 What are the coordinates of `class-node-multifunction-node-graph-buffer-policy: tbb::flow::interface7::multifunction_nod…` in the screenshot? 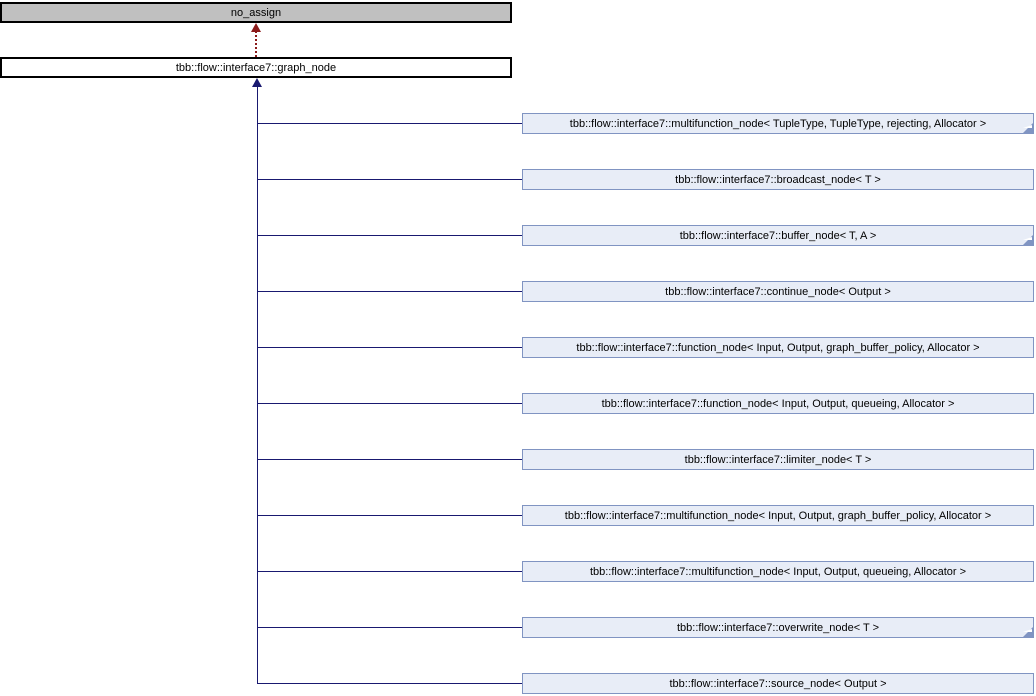 It's located at (778, 515).